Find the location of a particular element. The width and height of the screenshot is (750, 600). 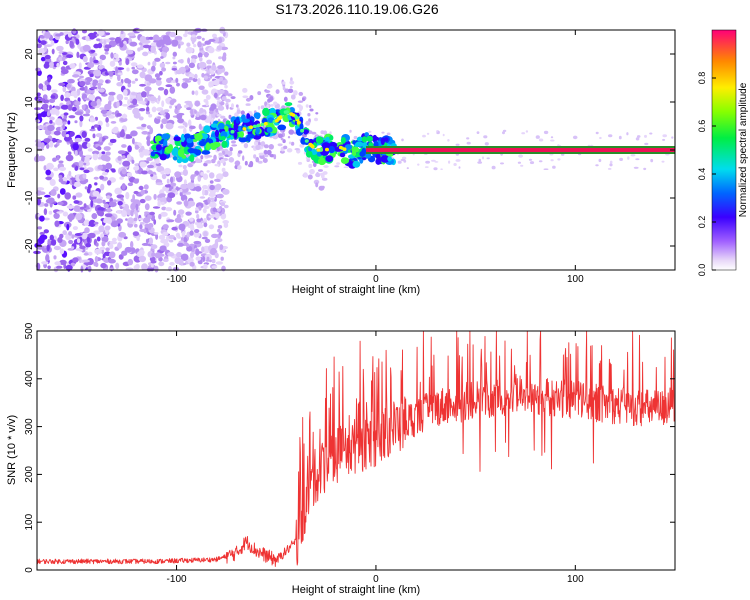

y-tick-label: 200 is located at coordinates (29, 474).